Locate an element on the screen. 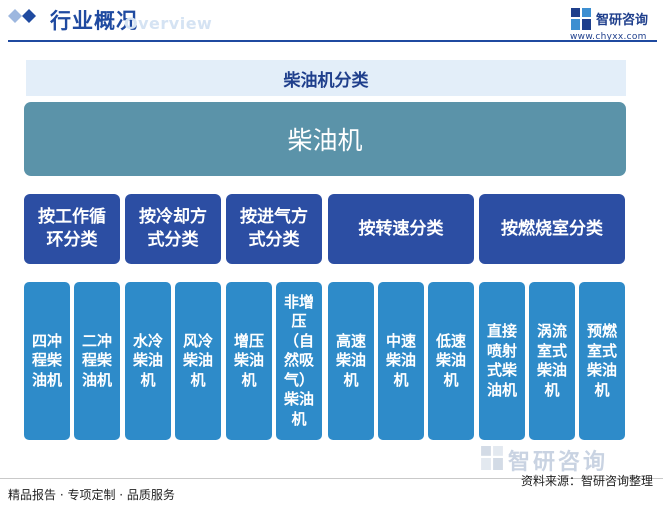 This screenshot has height=510, width=663. header-divider is located at coordinates (332, 41).